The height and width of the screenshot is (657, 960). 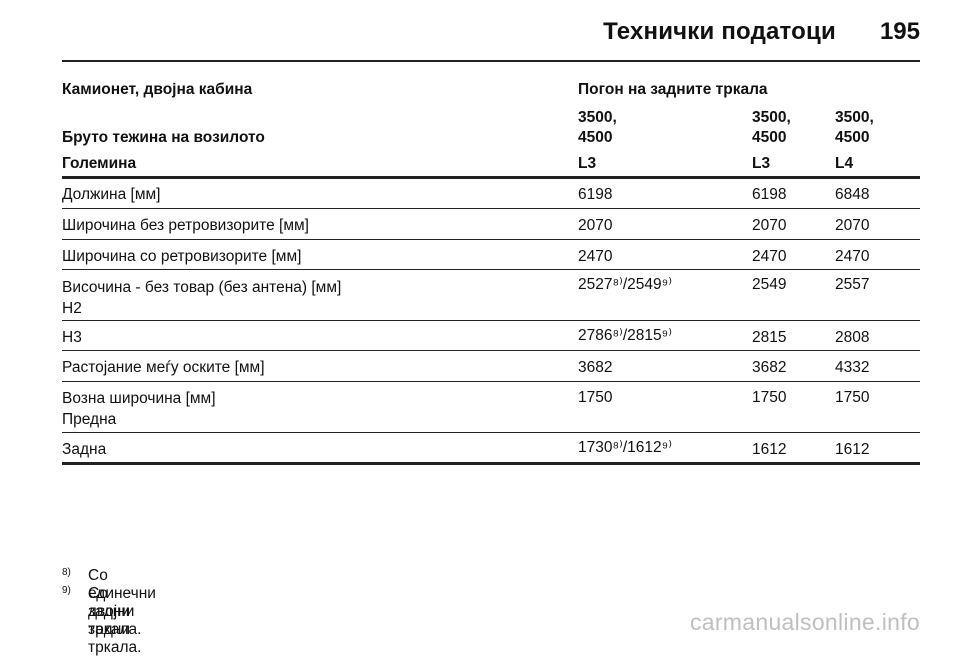 What do you see at coordinates (182, 256) in the screenshot?
I see `table-row: Широчина со ретровизорите [мм]` at bounding box center [182, 256].